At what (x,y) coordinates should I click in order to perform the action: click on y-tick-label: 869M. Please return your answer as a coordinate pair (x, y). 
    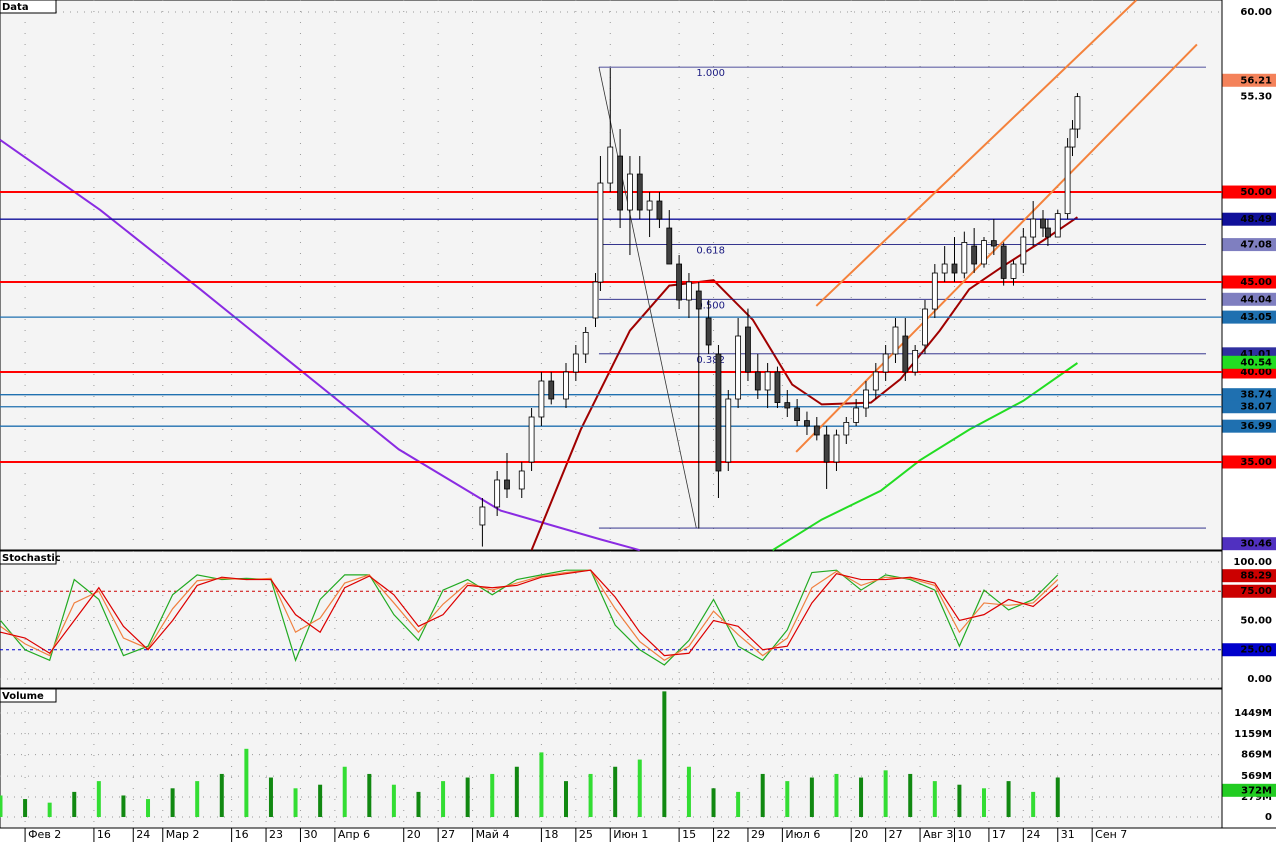
    Looking at the image, I should click on (1256, 755).